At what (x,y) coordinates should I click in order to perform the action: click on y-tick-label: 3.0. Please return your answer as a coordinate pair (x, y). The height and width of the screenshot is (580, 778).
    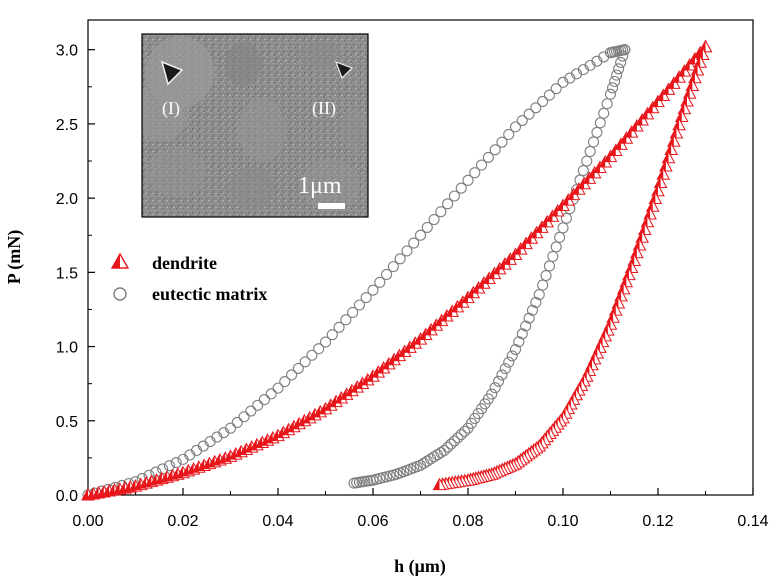
    Looking at the image, I should click on (67, 51).